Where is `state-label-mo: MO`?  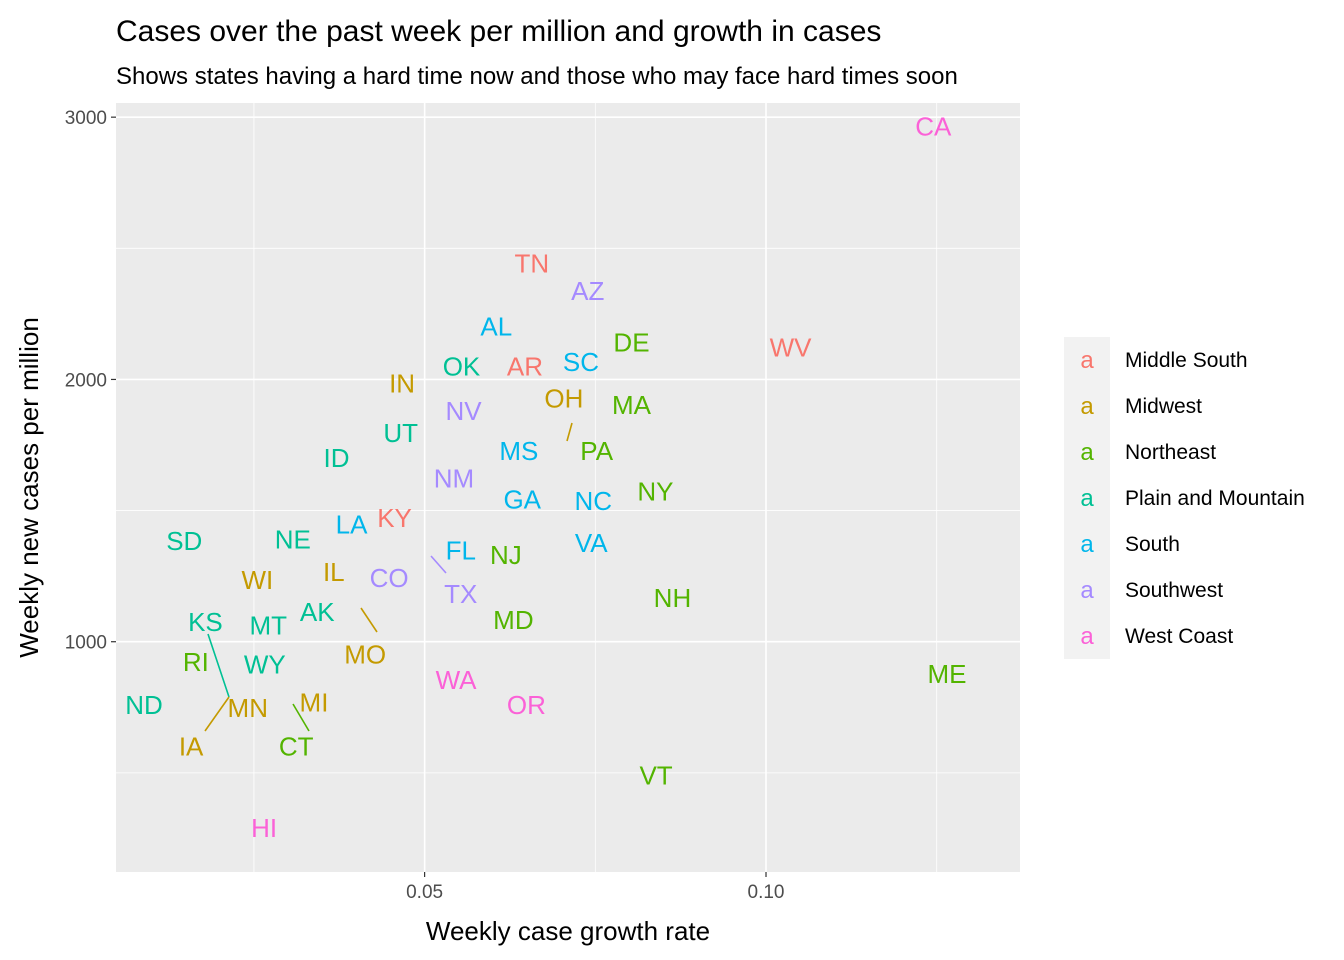
state-label-mo: MO is located at coordinates (365, 655).